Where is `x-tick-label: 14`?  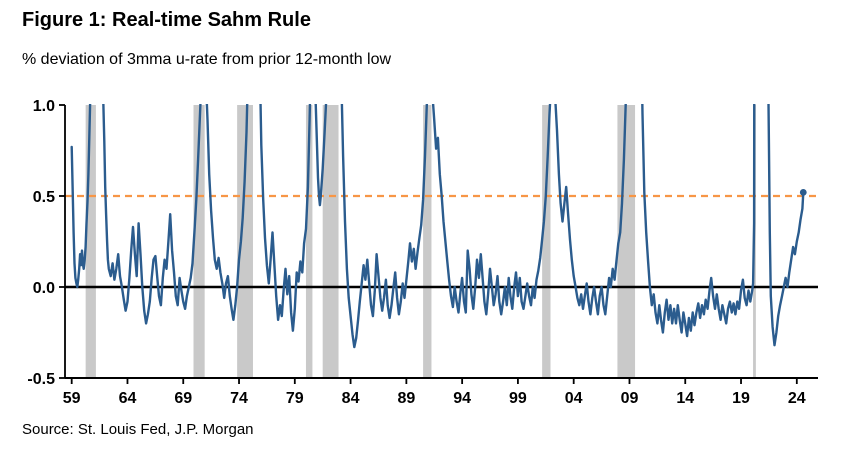 x-tick-label: 14 is located at coordinates (685, 398).